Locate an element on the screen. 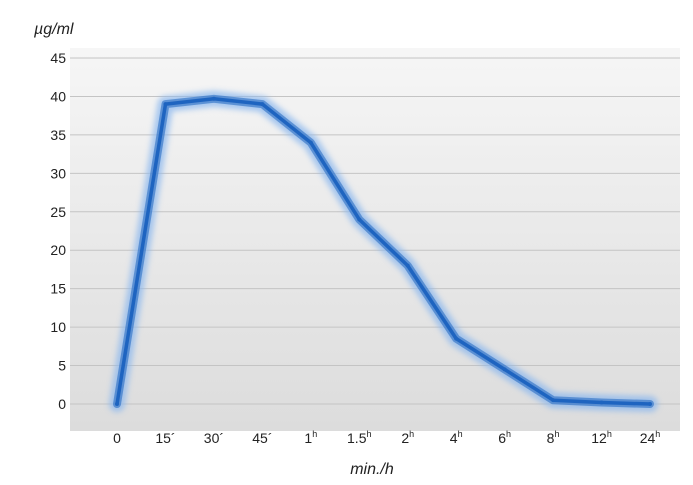  y-tick-label: 10 is located at coordinates (58, 327).